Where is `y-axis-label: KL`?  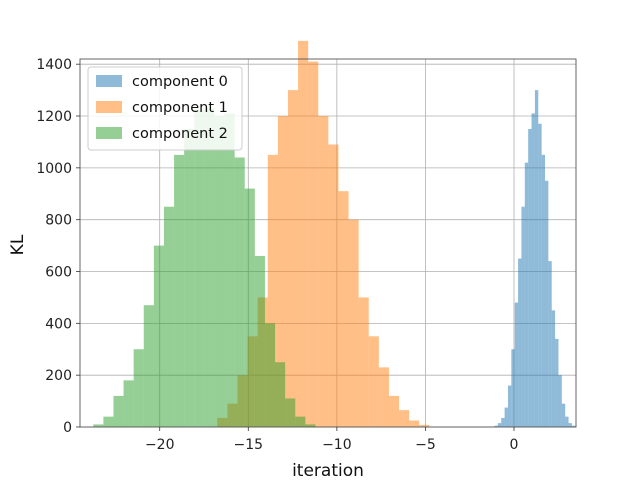
y-axis-label: KL is located at coordinates (18, 244).